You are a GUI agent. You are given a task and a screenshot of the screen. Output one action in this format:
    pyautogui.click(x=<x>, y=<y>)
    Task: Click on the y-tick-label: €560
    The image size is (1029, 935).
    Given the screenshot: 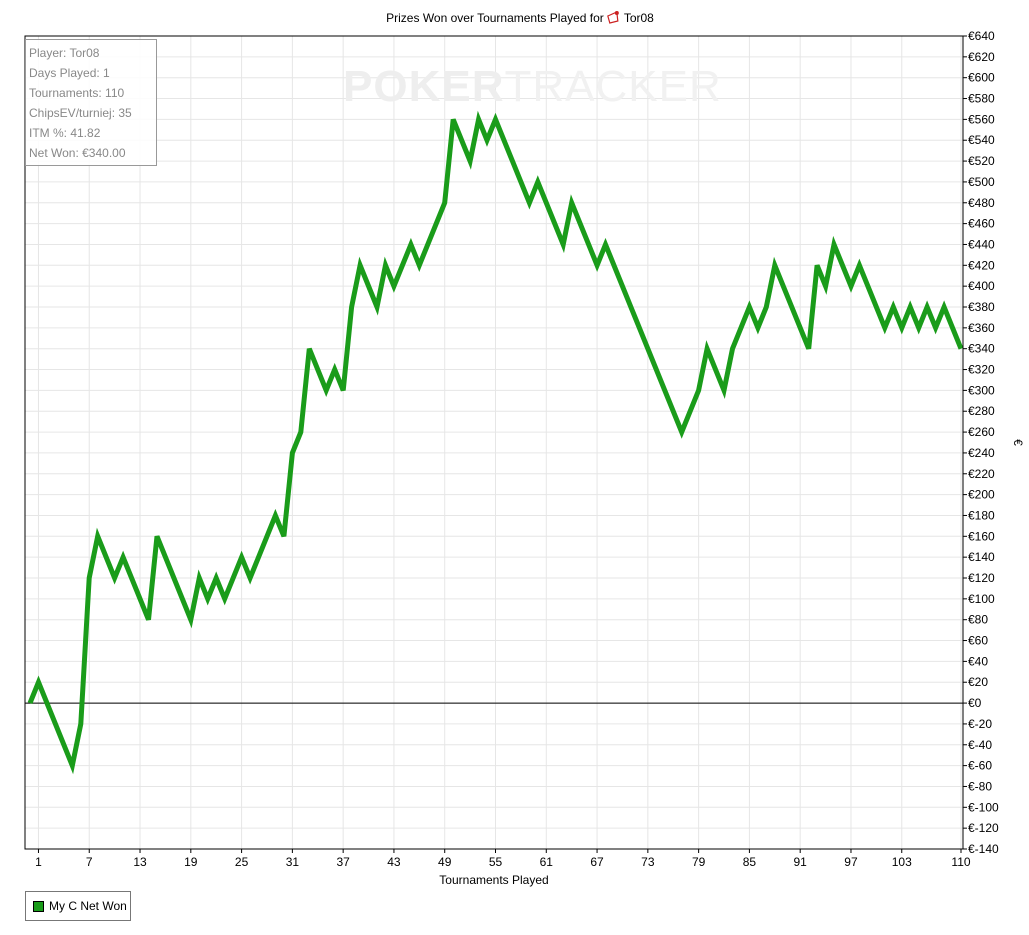 What is the action you would take?
    pyautogui.click(x=981, y=119)
    